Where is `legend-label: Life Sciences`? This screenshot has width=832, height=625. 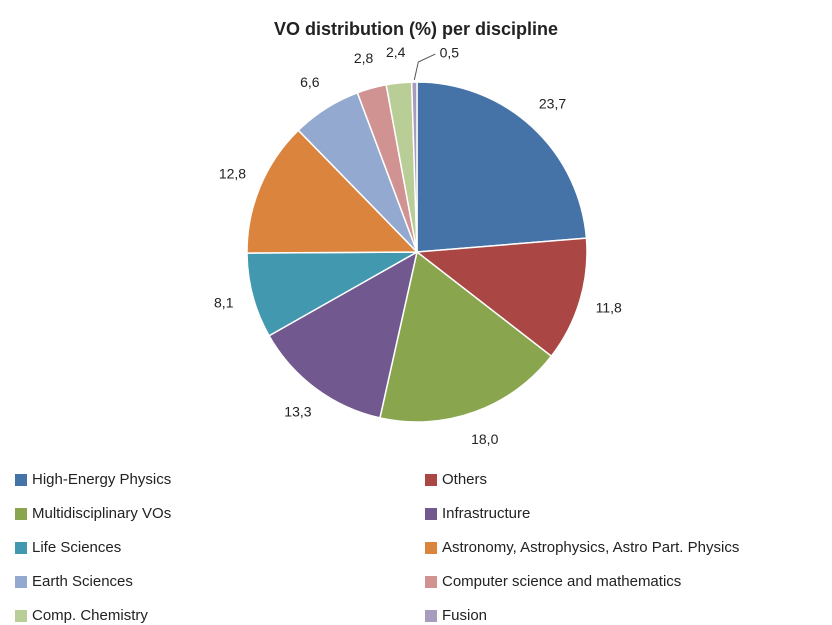
legend-label: Life Sciences is located at coordinates (76, 547).